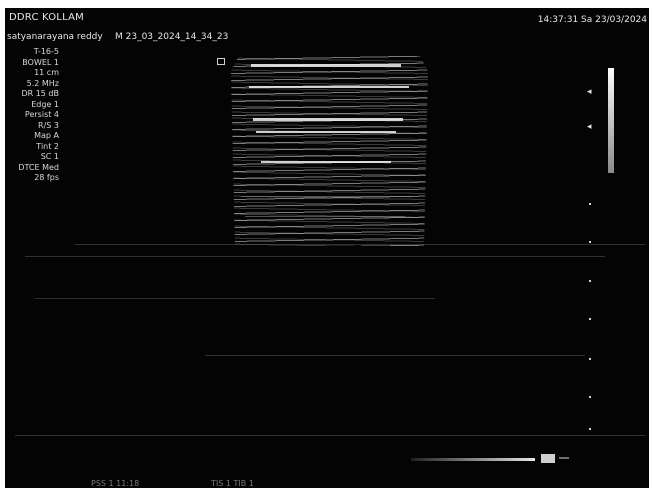 The image size is (649, 488). What do you see at coordinates (45, 104) in the screenshot?
I see `param-edge: Edge 1` at bounding box center [45, 104].